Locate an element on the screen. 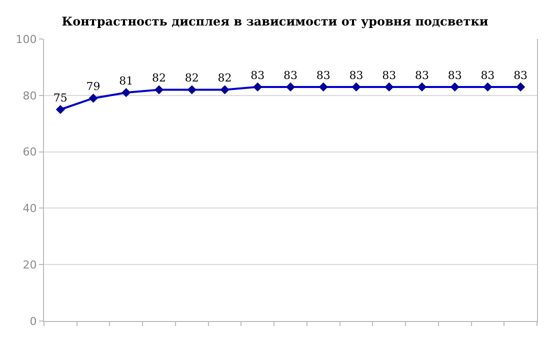 The width and height of the screenshot is (550, 340). data-label: 81 is located at coordinates (126, 81).